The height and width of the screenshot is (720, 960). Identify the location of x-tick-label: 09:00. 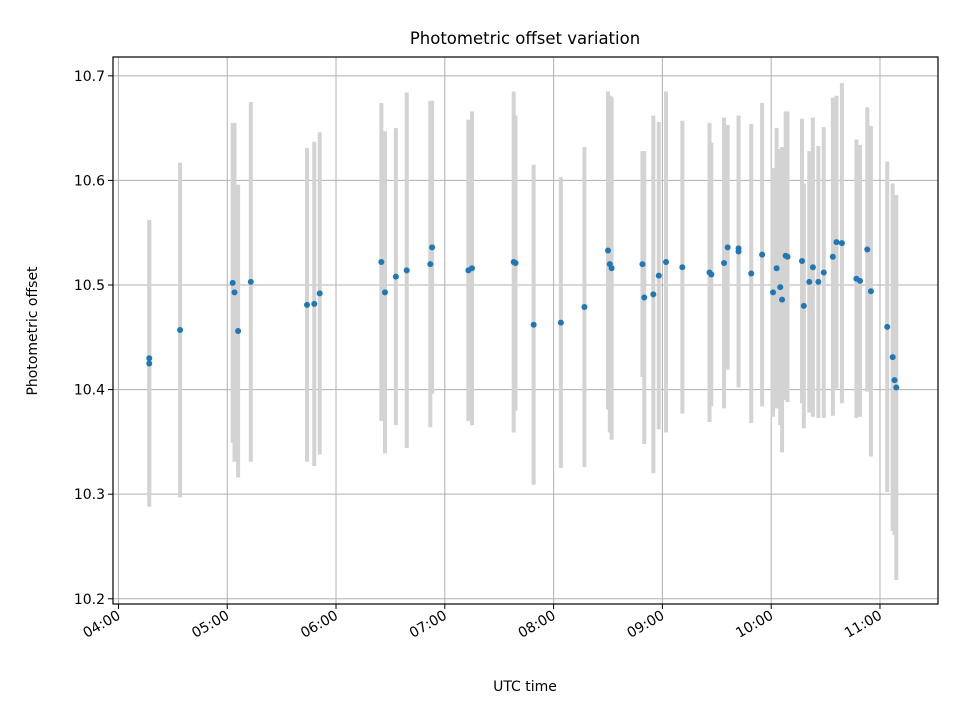
(645, 625).